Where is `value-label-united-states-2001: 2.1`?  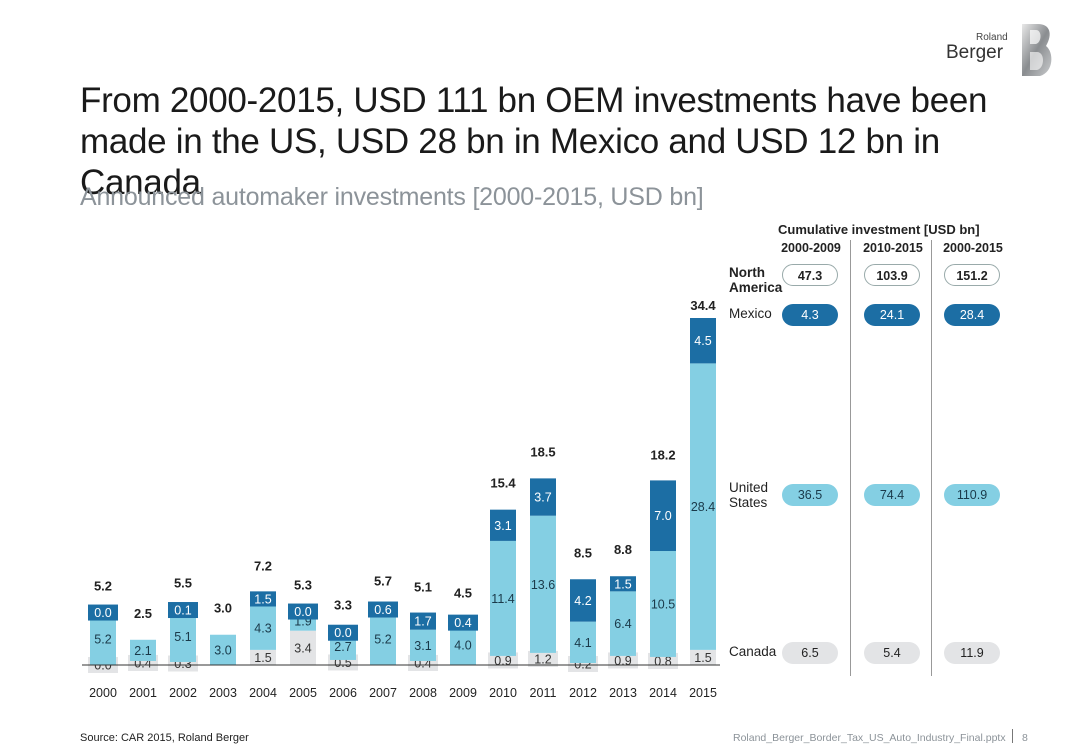
value-label-united-states-2001: 2.1 is located at coordinates (142, 651).